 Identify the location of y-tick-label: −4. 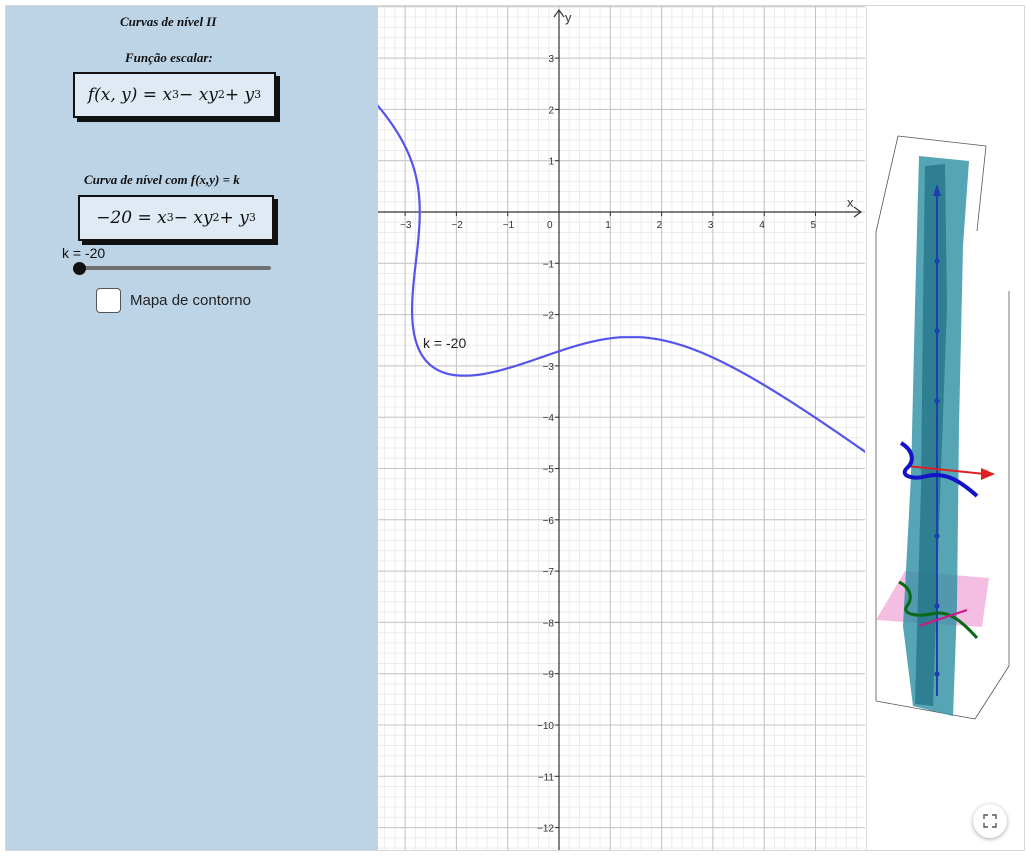
(549, 418).